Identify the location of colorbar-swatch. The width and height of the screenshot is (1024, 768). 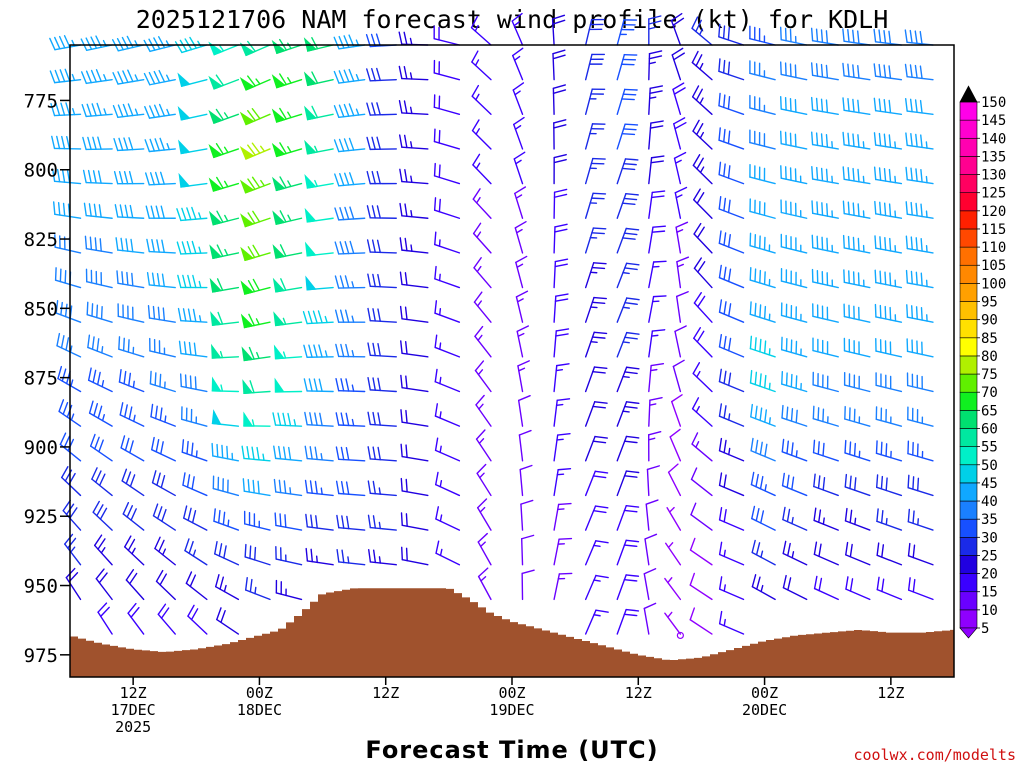
(968, 419).